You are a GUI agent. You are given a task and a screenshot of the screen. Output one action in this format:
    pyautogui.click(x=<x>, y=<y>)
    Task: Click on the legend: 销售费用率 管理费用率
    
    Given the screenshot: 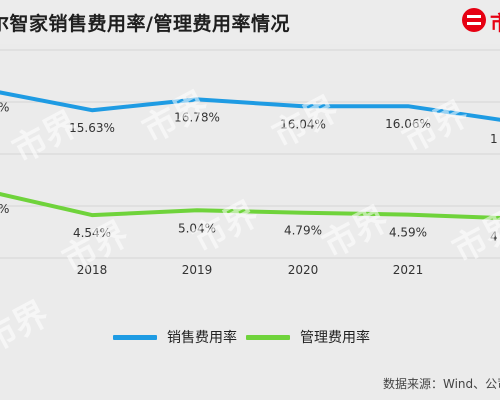 What is the action you would take?
    pyautogui.click(x=250, y=337)
    